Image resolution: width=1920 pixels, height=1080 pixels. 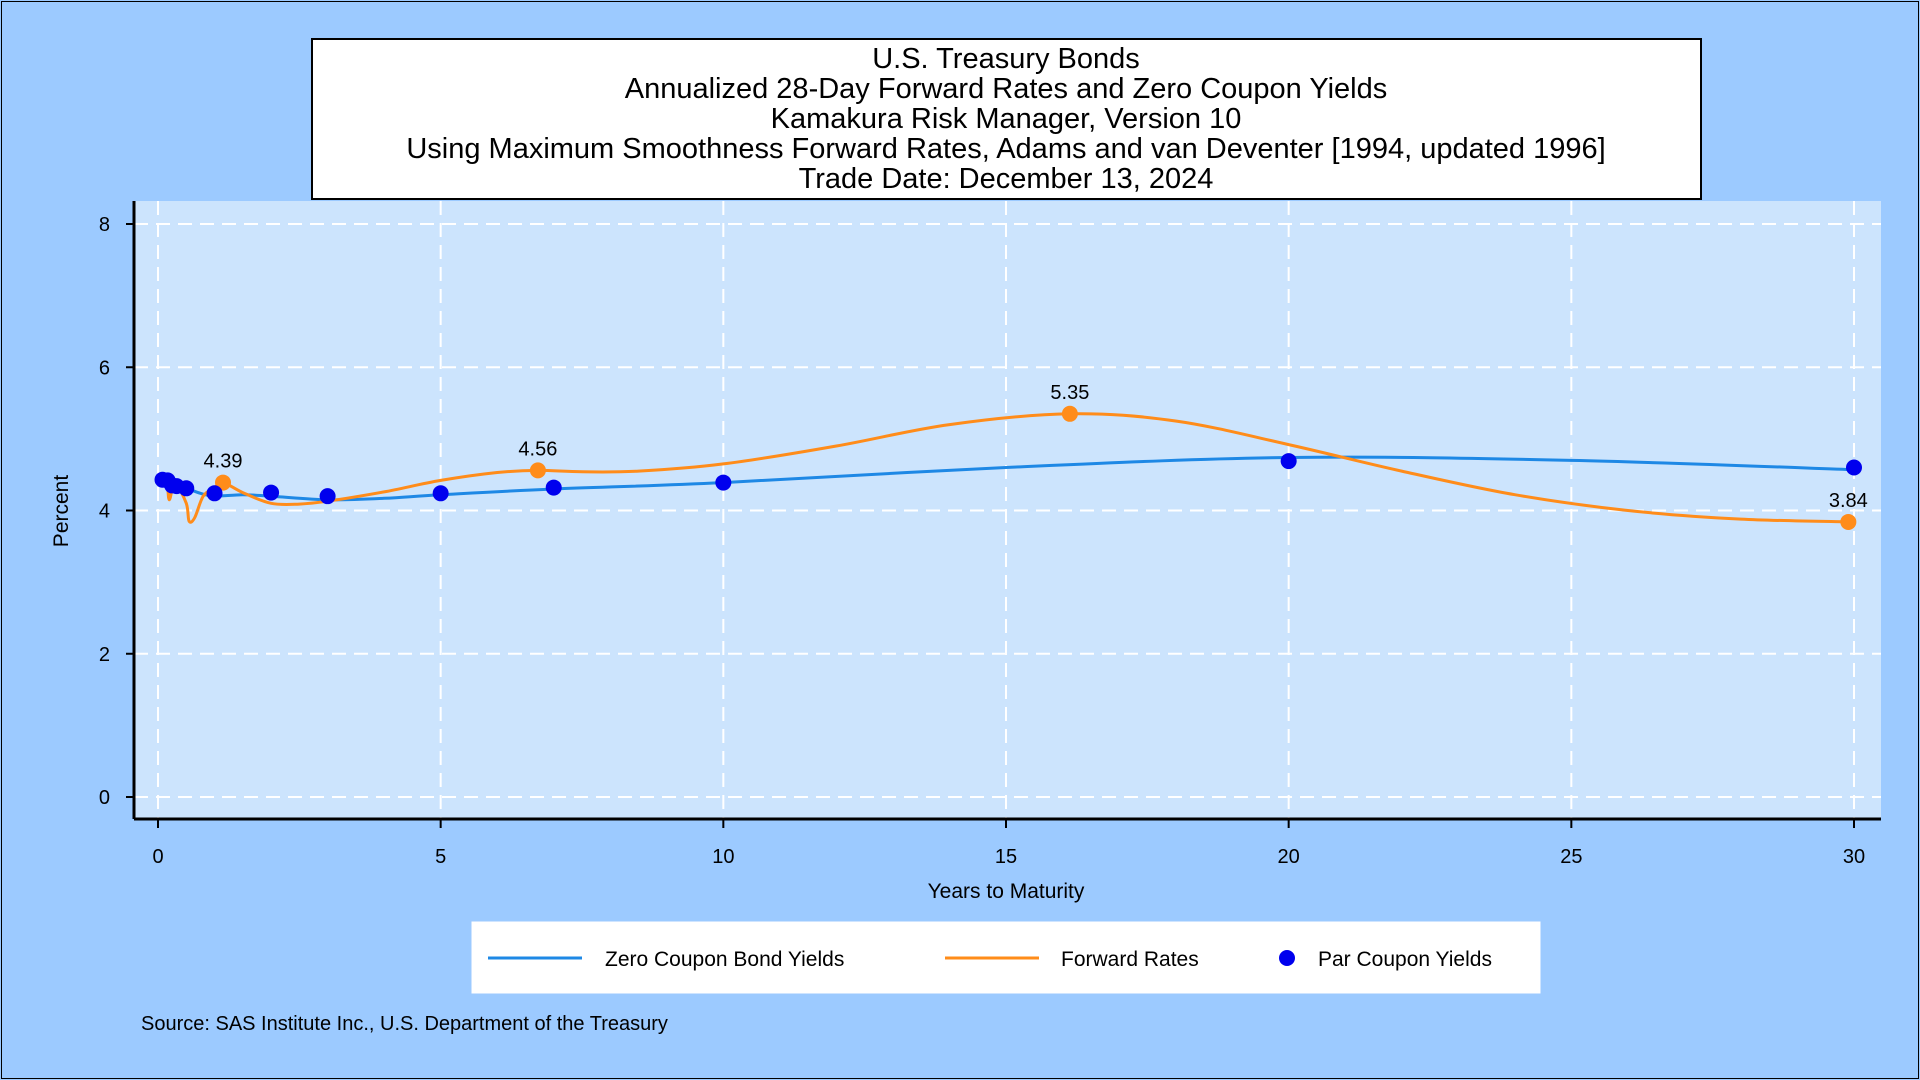 I want to click on title-box, so click(x=1006, y=119).